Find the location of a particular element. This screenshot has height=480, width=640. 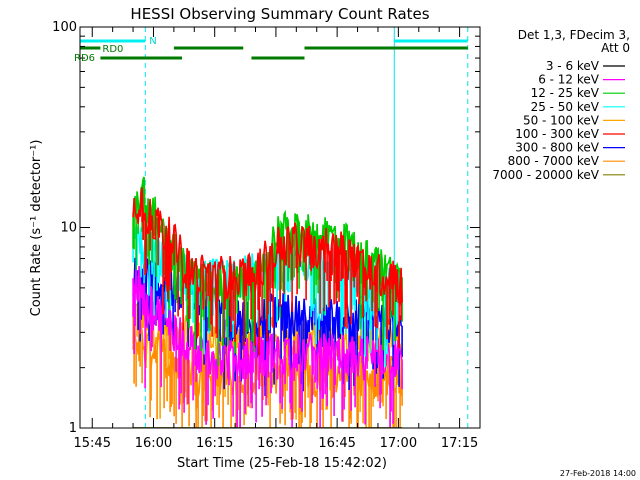

x-tick-label: 16:45 is located at coordinates (336, 443).